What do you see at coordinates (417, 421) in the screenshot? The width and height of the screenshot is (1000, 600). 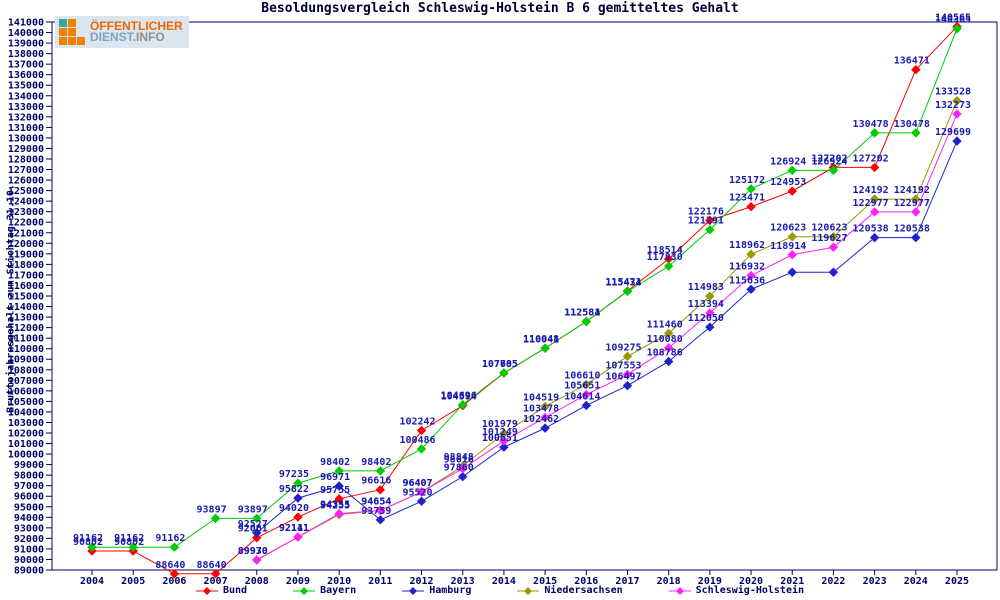 I see `data-label: 102242` at bounding box center [417, 421].